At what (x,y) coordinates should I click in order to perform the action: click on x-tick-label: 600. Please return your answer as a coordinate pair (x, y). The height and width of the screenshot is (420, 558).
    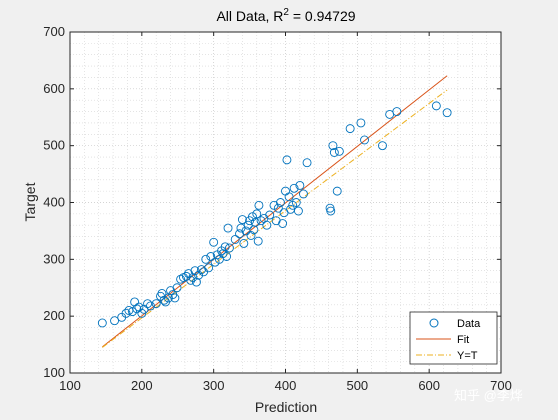
    Looking at the image, I should click on (429, 385).